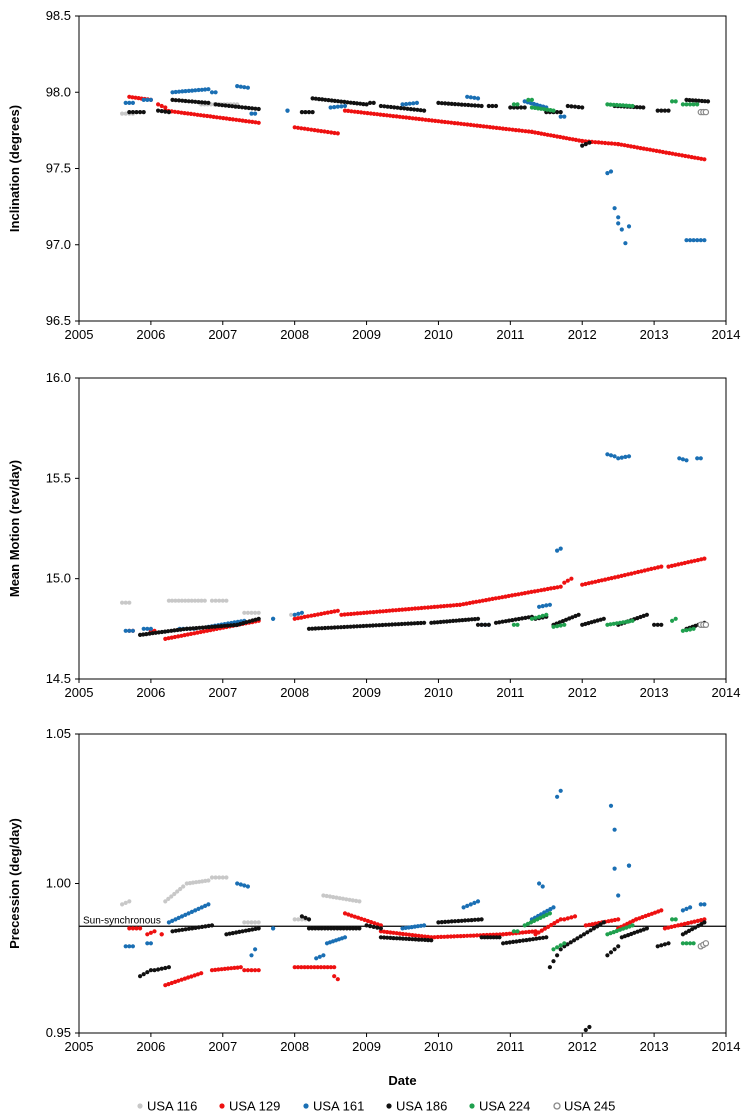 Image resolution: width=750 pixels, height=1119 pixels. I want to click on x-tick-label: 2006, so click(150, 692).